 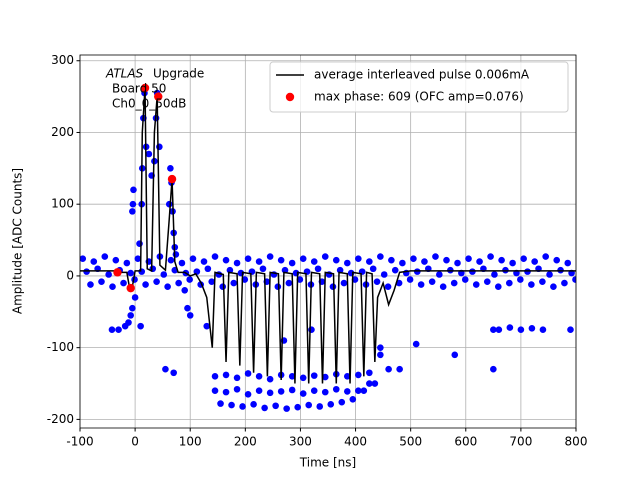 I want to click on legend-box, so click(x=419, y=87).